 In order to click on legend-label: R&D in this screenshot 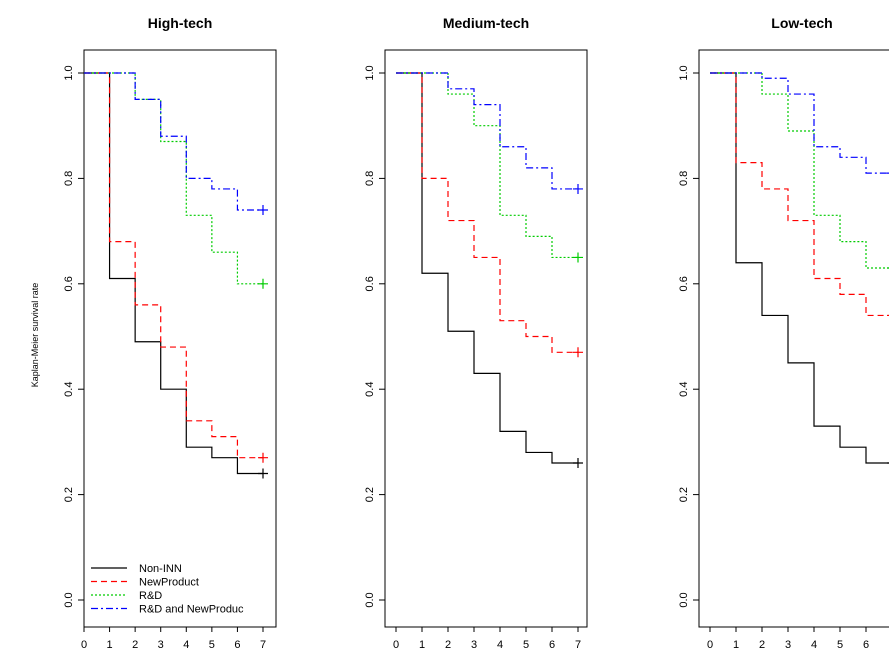, I will do `click(150, 596)`.